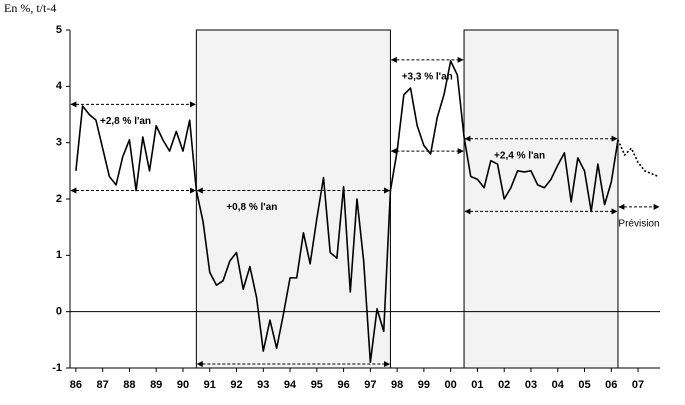  Describe the element at coordinates (558, 385) in the screenshot. I see `x-tick-label: 04` at that location.